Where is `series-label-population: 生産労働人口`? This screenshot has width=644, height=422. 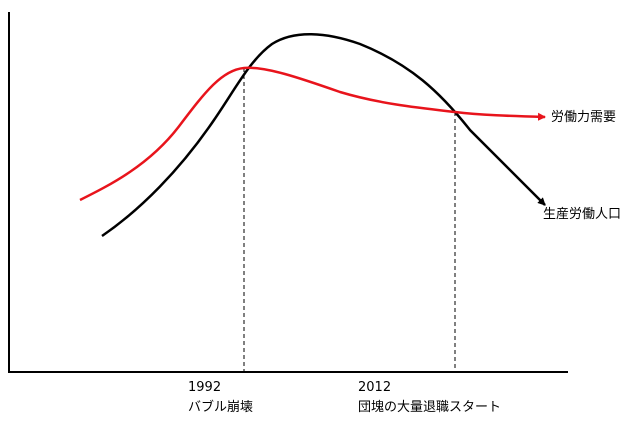
series-label-population: 生産労働人口 is located at coordinates (582, 214).